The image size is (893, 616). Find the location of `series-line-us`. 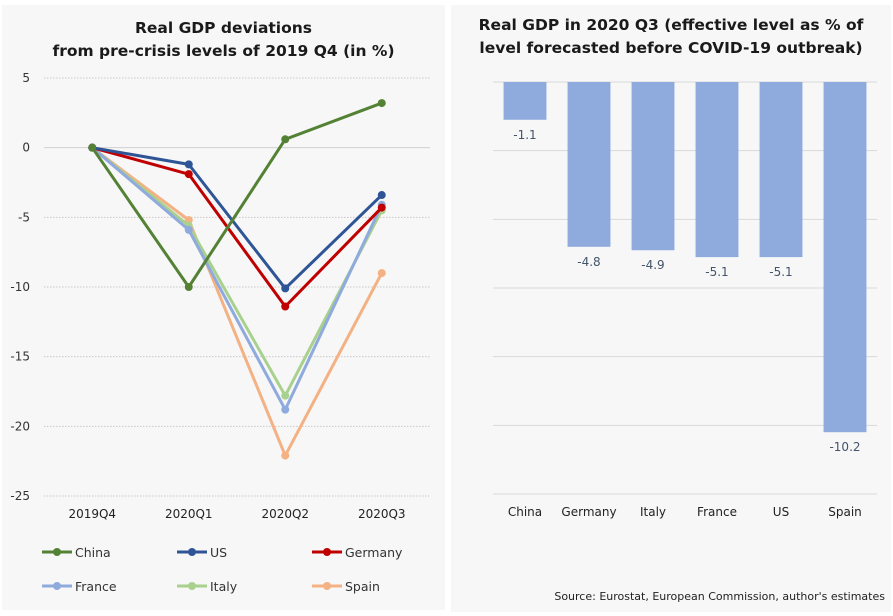

series-line-us is located at coordinates (237, 218).